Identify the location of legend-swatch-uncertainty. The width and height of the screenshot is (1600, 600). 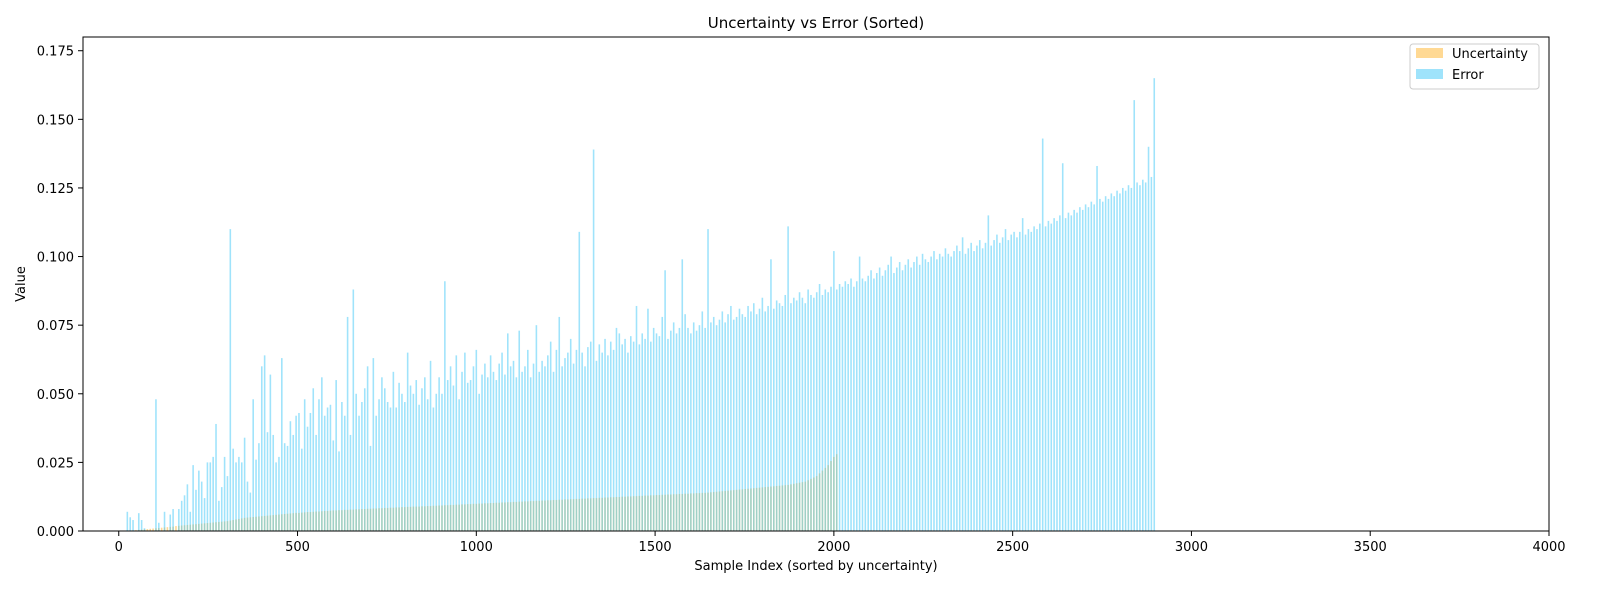
(1429, 53).